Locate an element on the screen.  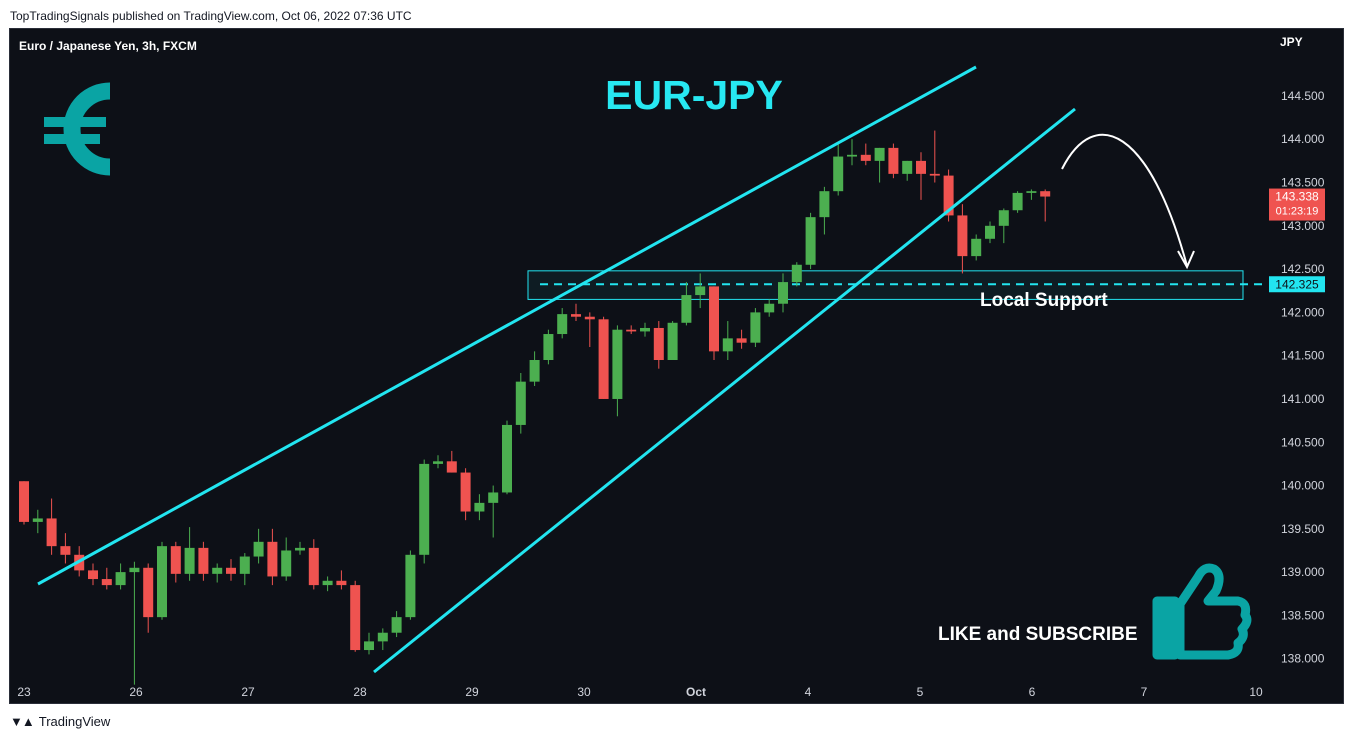
brand-name: TradingView is located at coordinates (74, 721).